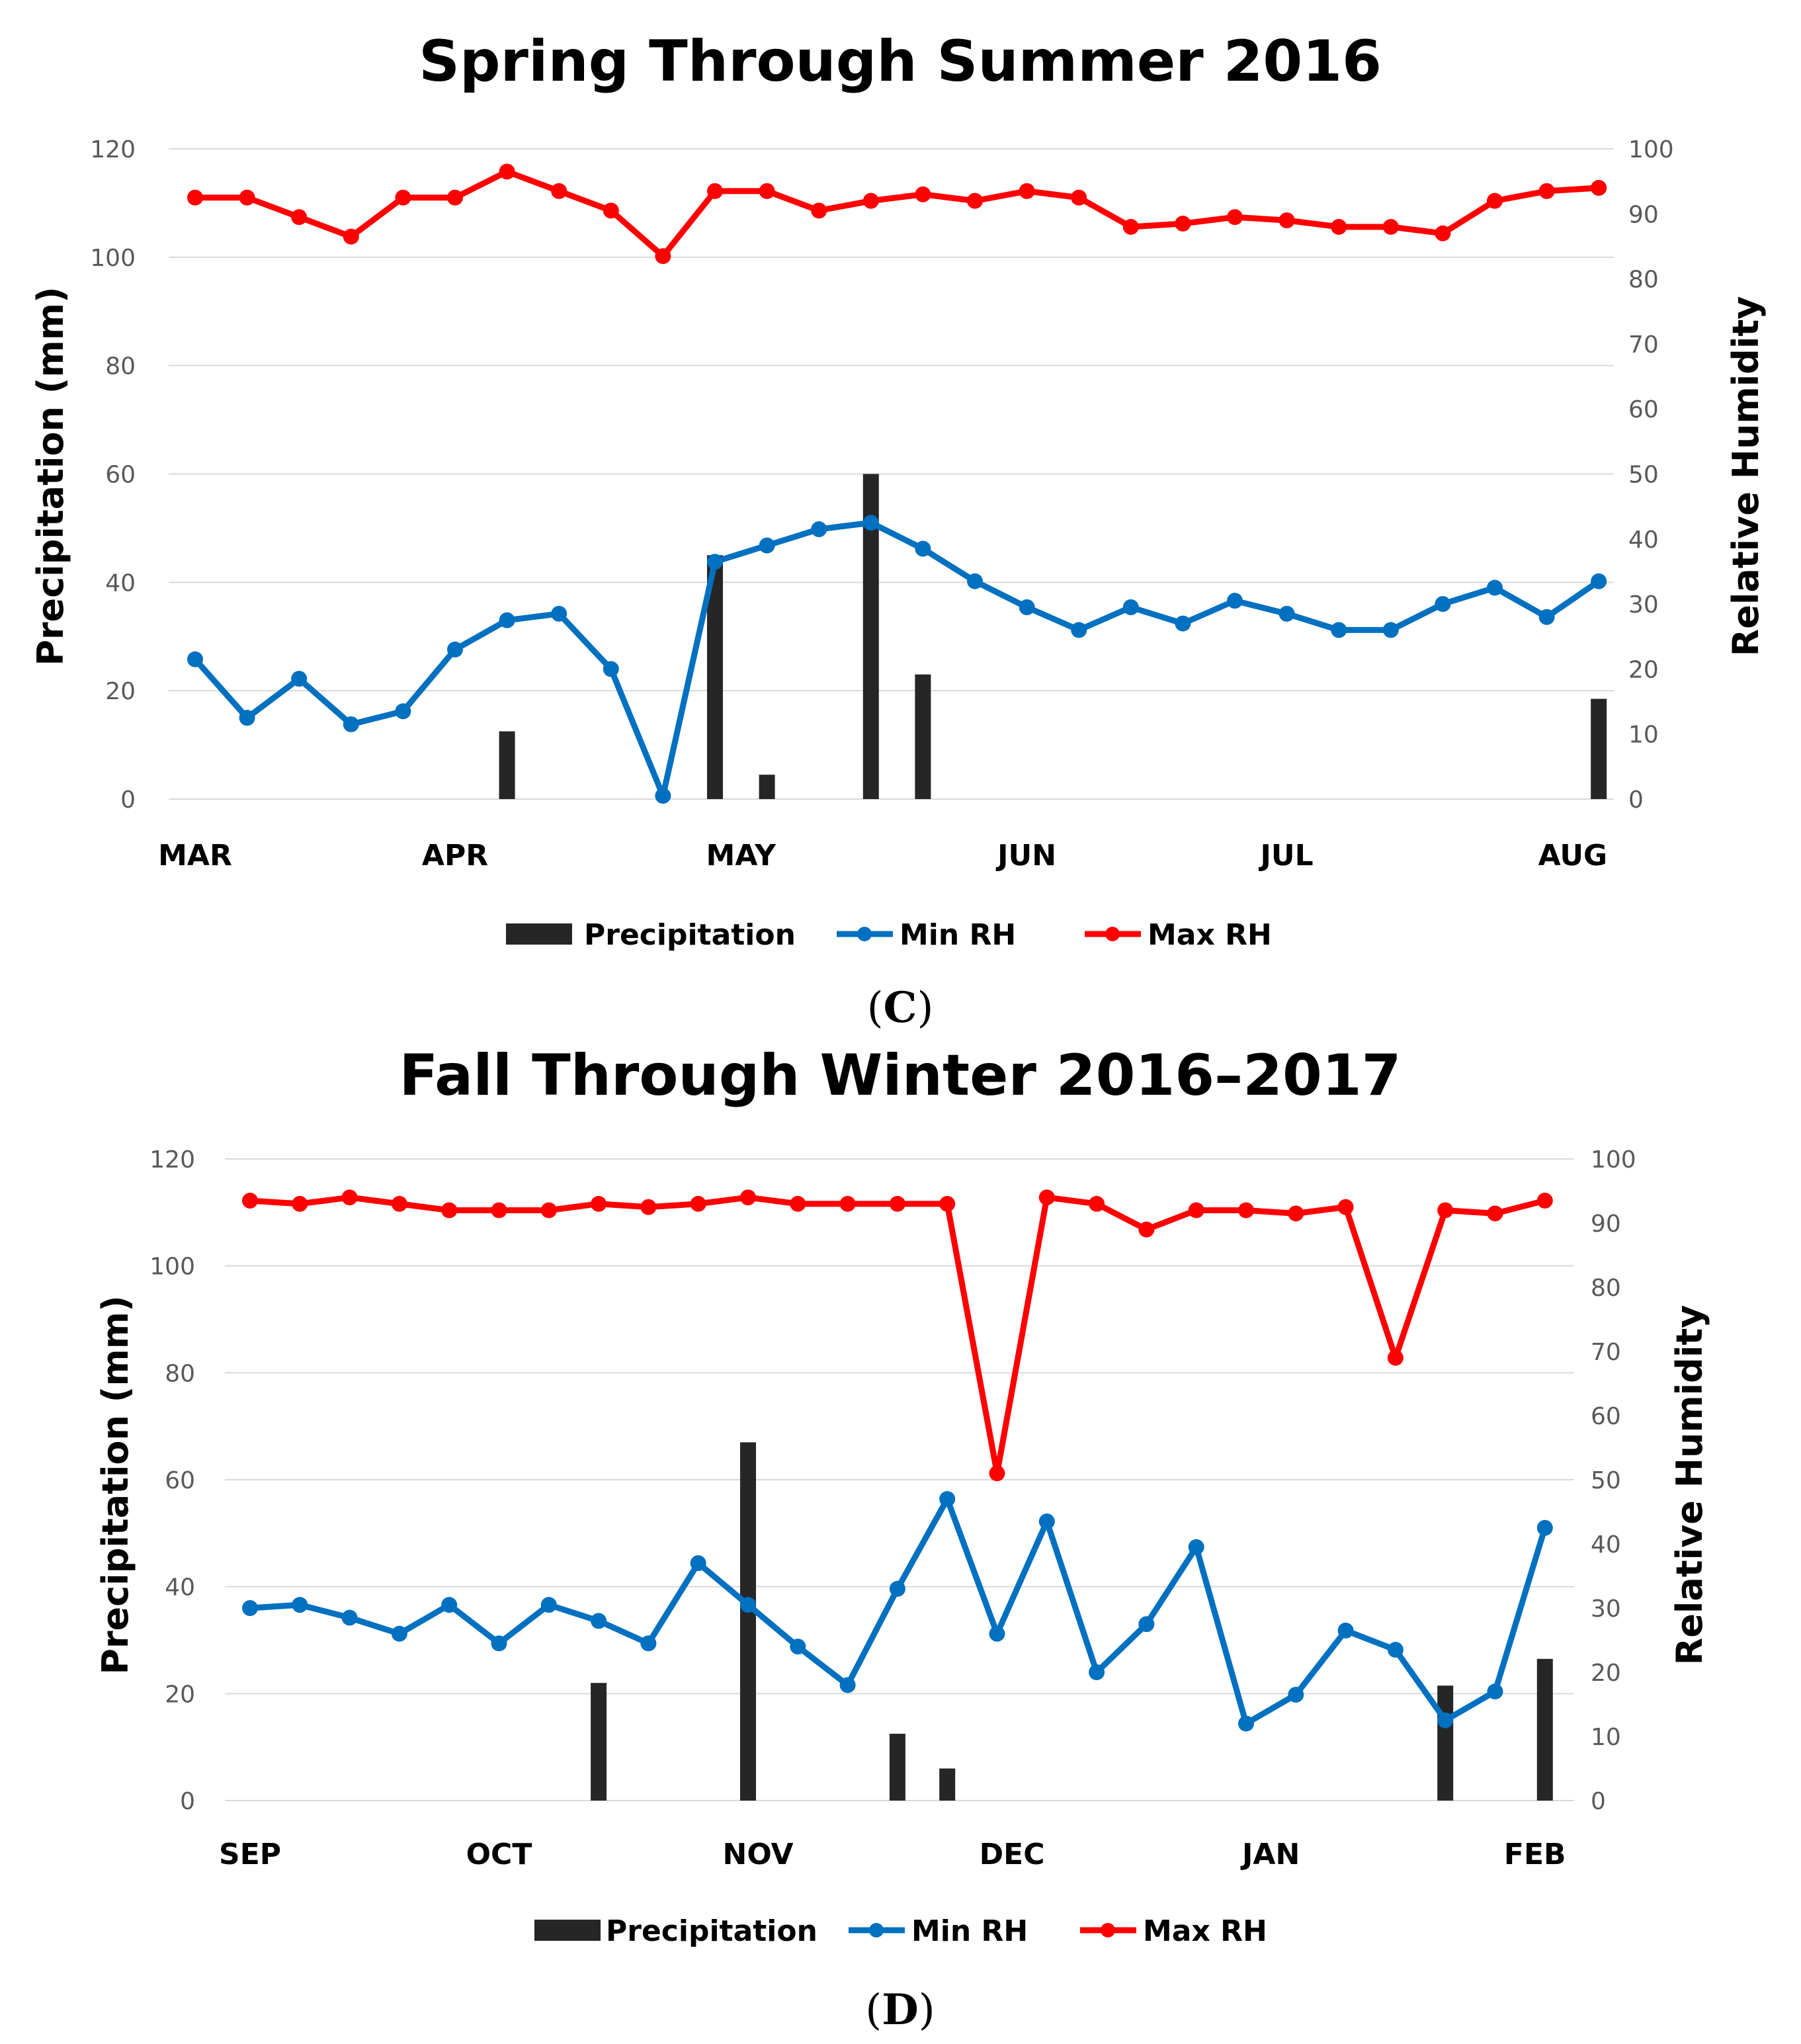  I want to click on precipitation-bars, so click(1072, 1622).